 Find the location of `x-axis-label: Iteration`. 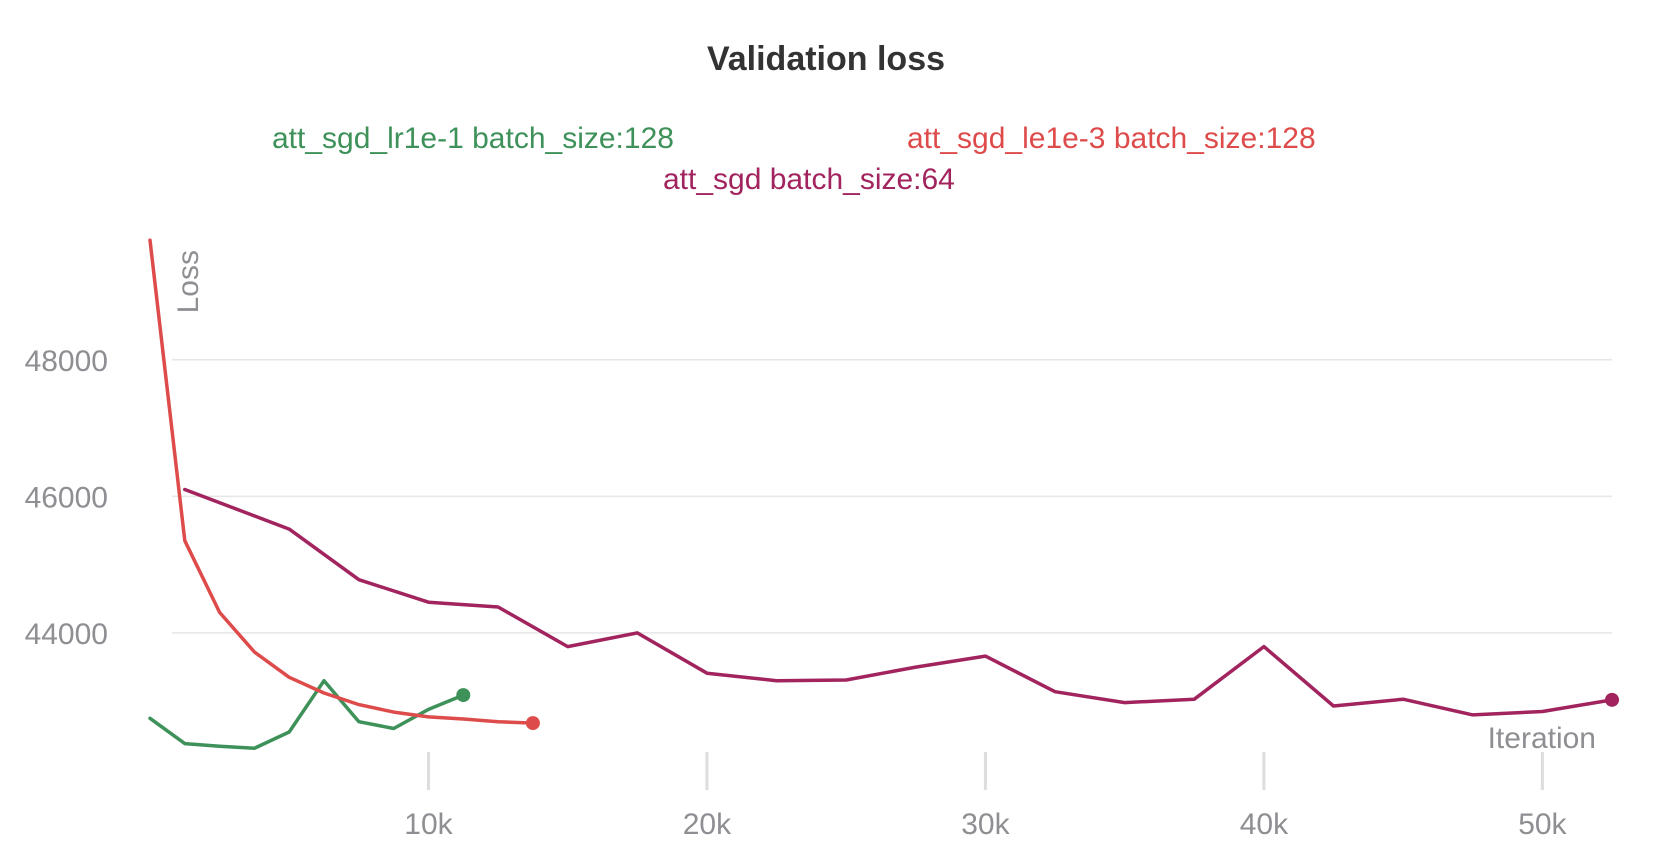

x-axis-label: Iteration is located at coordinates (1542, 738).